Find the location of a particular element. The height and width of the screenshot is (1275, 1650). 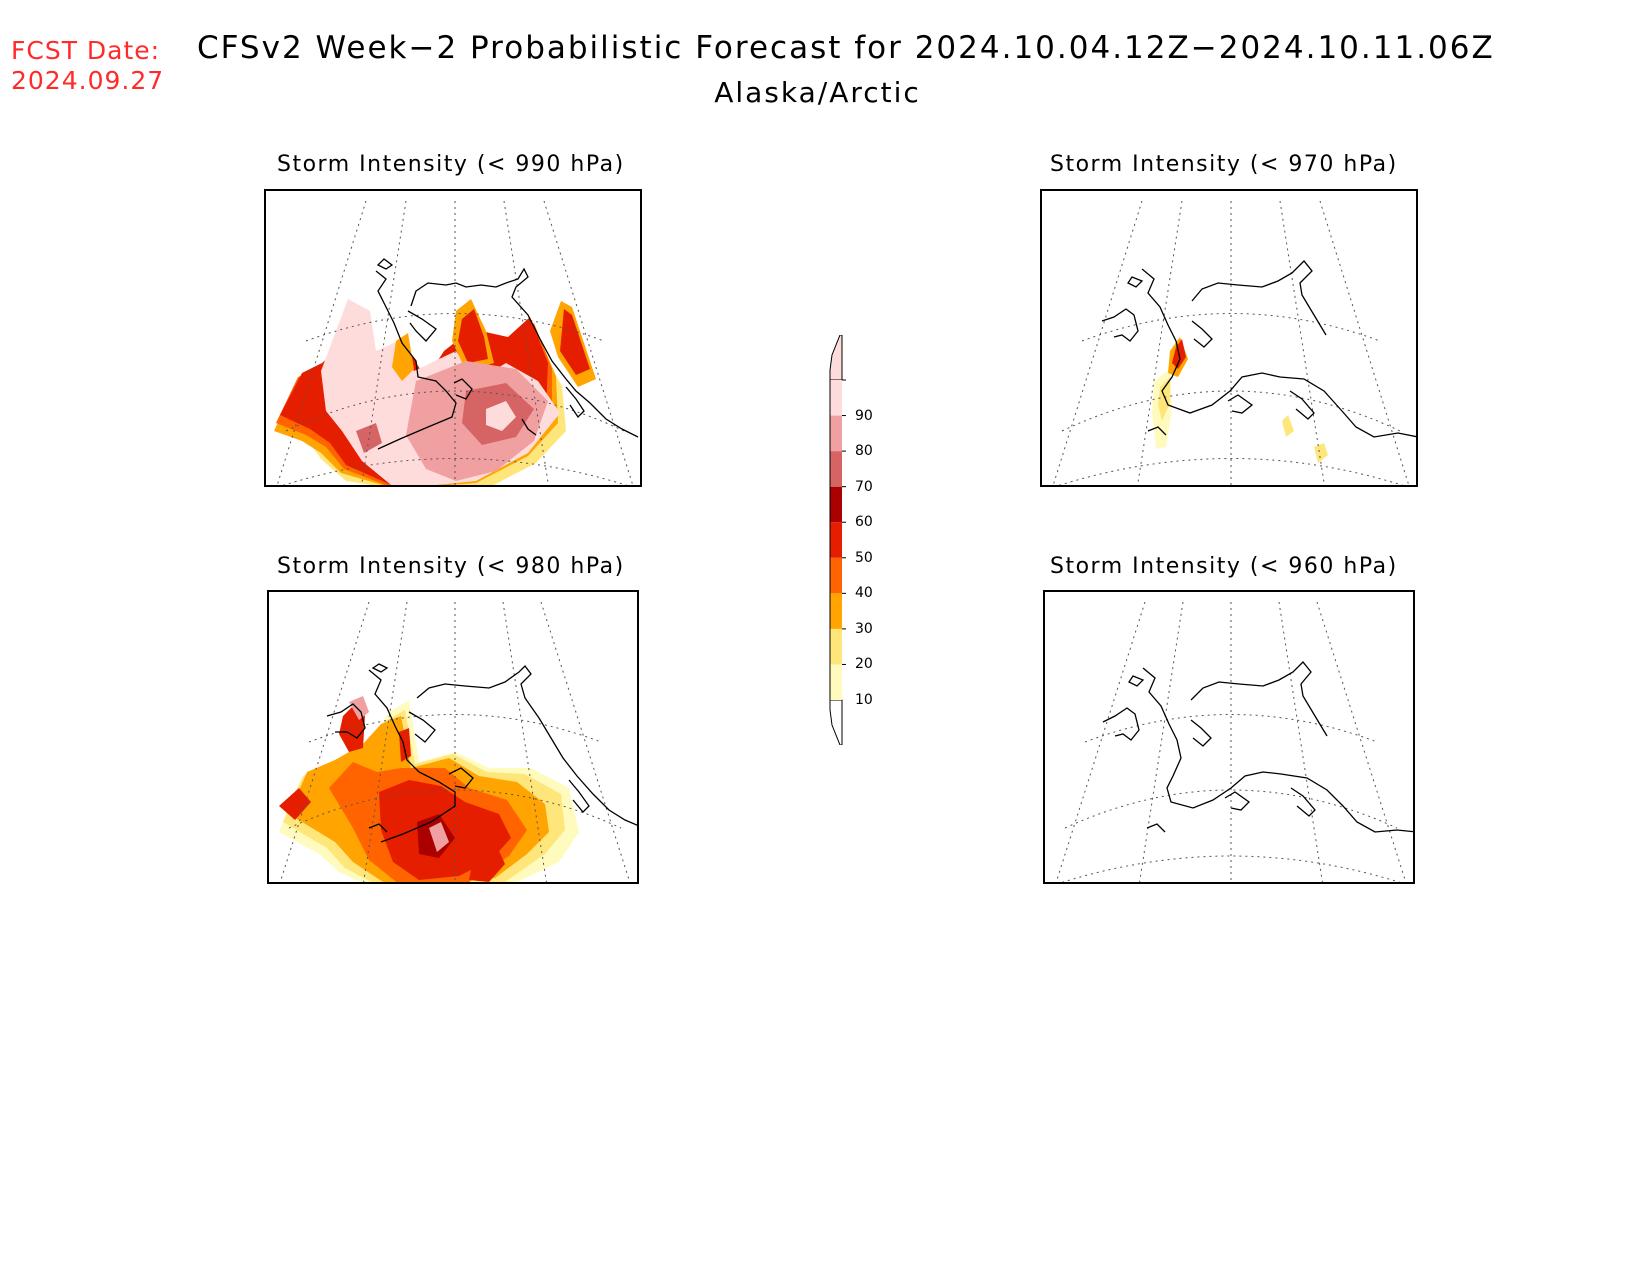

legend-color-boxes is located at coordinates (838, 539).